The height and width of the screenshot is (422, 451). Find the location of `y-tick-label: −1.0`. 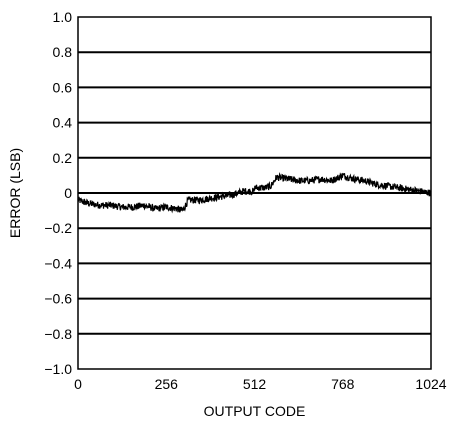

y-tick-label: −1.0 is located at coordinates (58, 369).